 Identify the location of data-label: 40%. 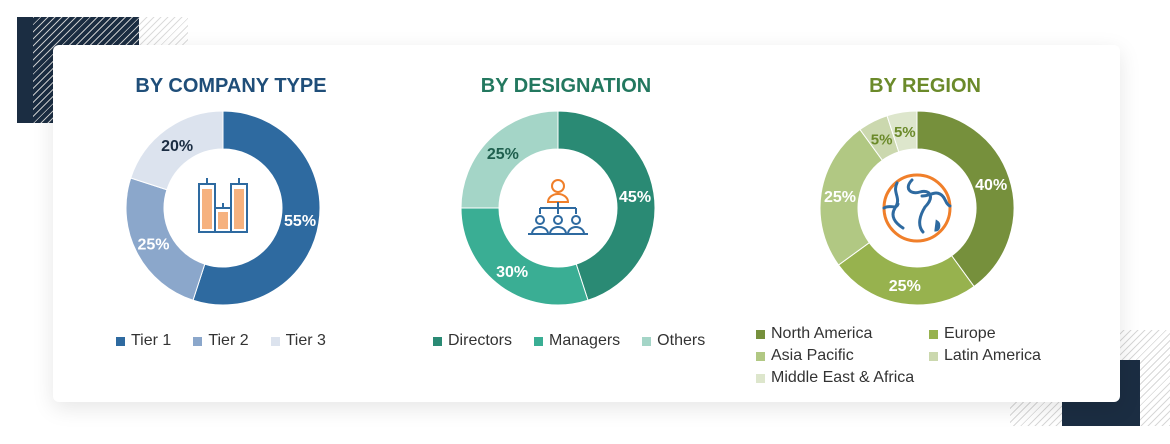
(991, 185).